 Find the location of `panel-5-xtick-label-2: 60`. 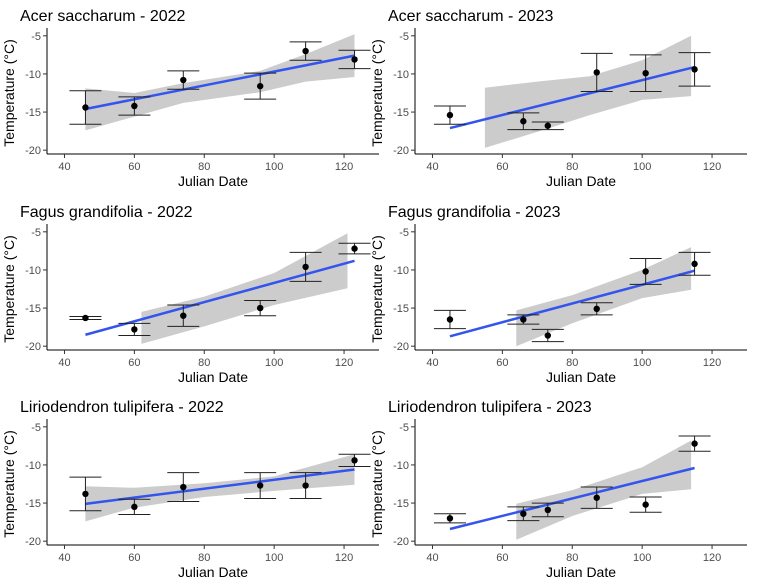

panel-5-xtick-label-2: 60 is located at coordinates (134, 558).